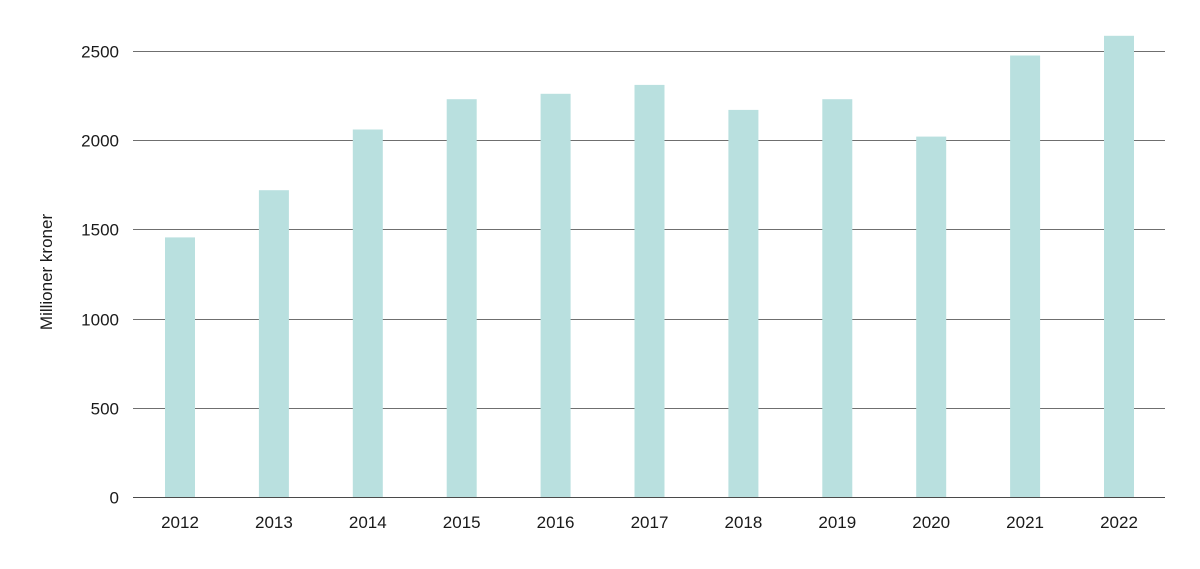 This screenshot has height=569, width=1200. I want to click on bar-2012, so click(180, 367).